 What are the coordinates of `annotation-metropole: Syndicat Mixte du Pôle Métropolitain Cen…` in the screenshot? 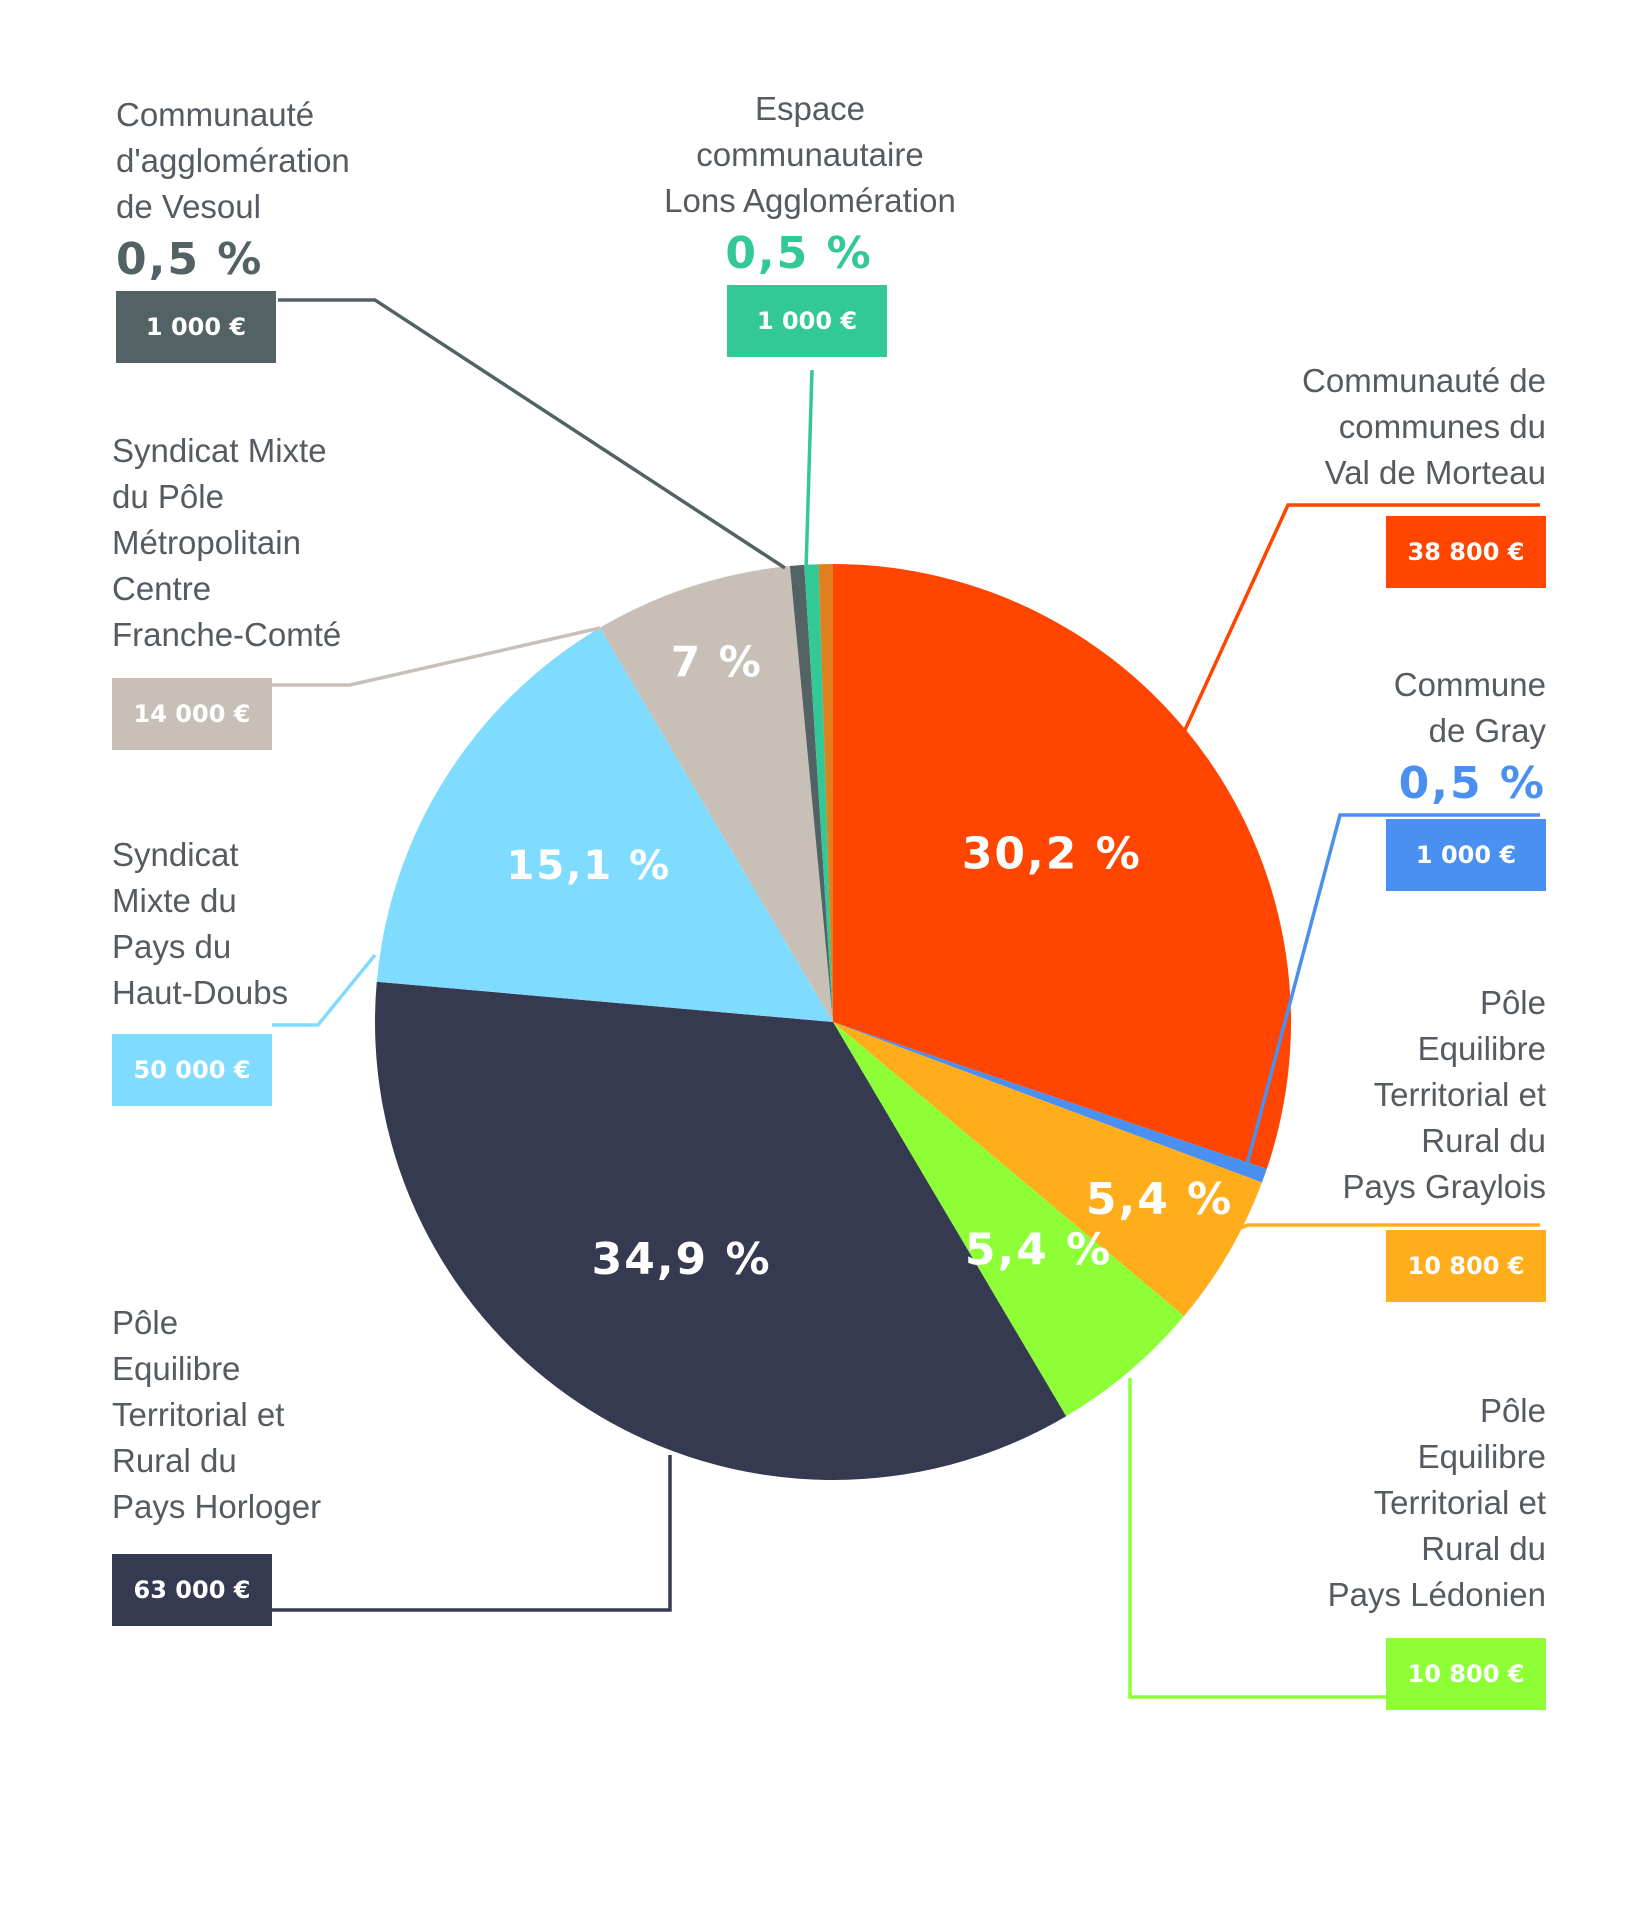 It's located at (272, 589).